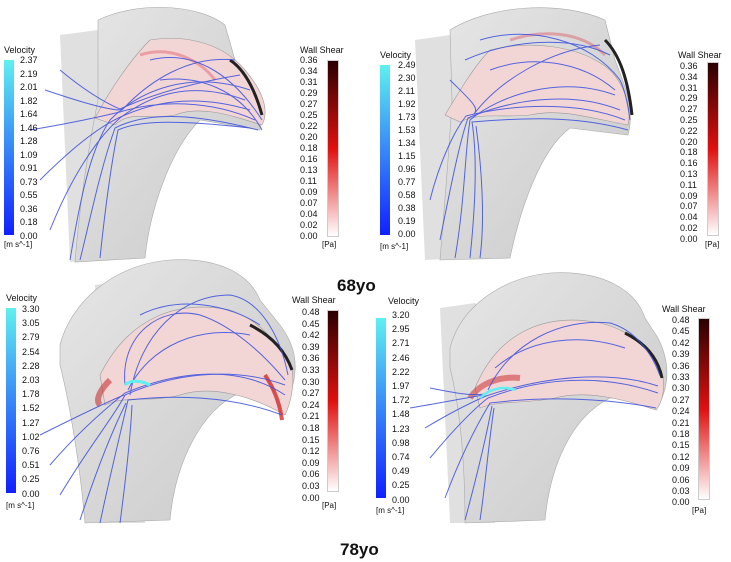 The width and height of the screenshot is (731, 562). What do you see at coordinates (407, 143) in the screenshot?
I see `tick-label: 1.34` at bounding box center [407, 143].